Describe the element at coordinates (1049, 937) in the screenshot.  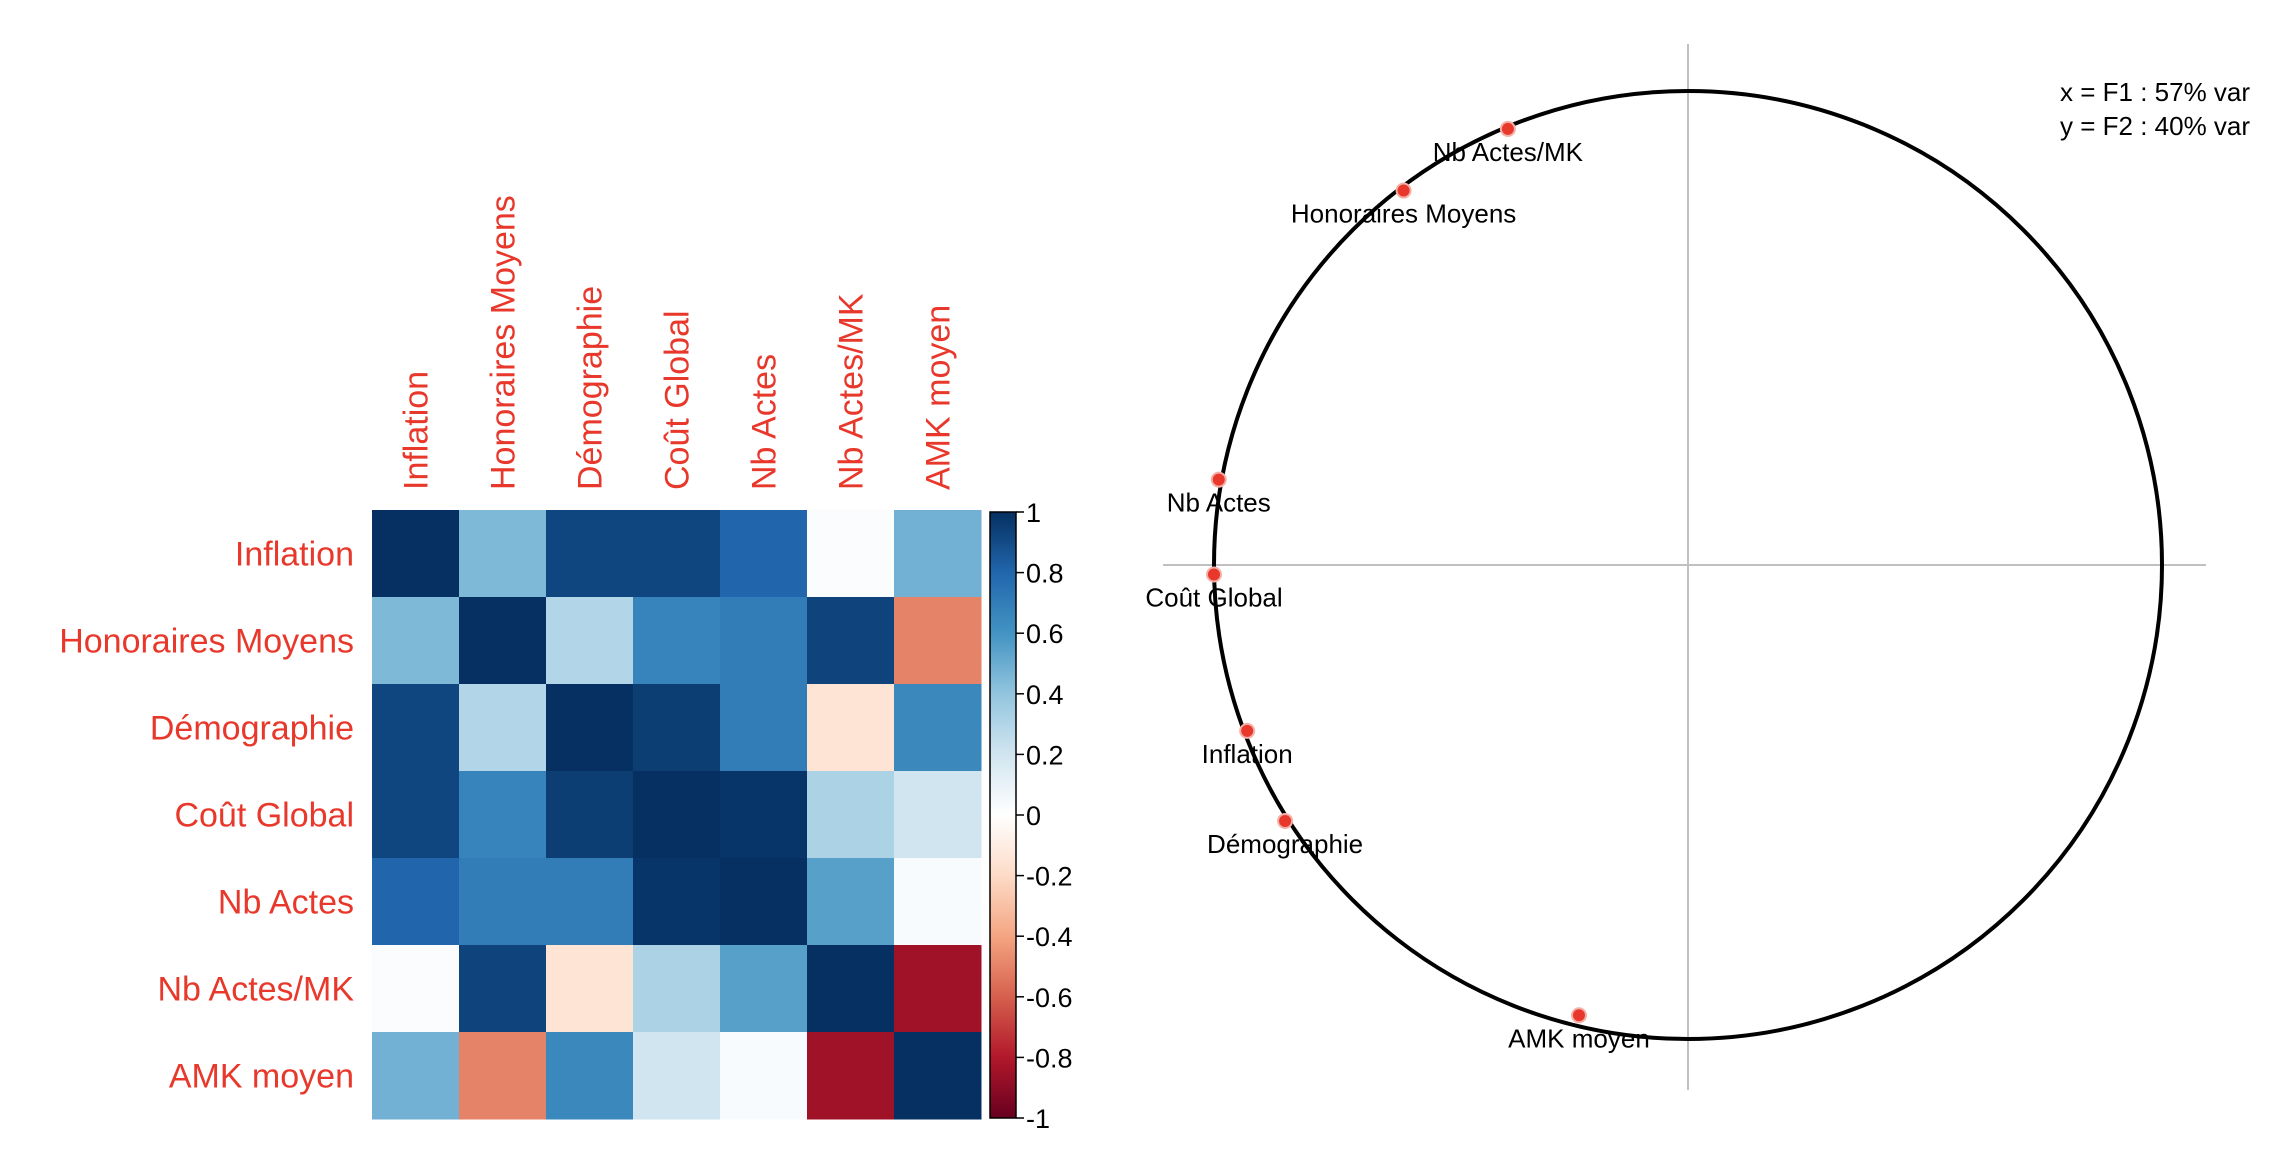
I see `colorbar-tick-label: -0.4` at that location.